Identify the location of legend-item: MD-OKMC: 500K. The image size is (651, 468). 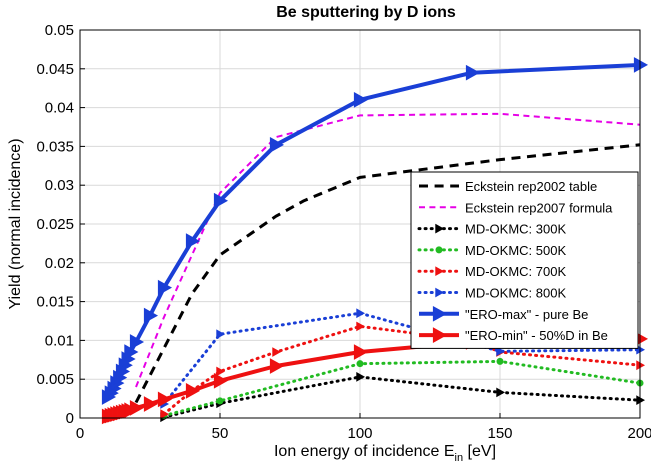
(491, 250).